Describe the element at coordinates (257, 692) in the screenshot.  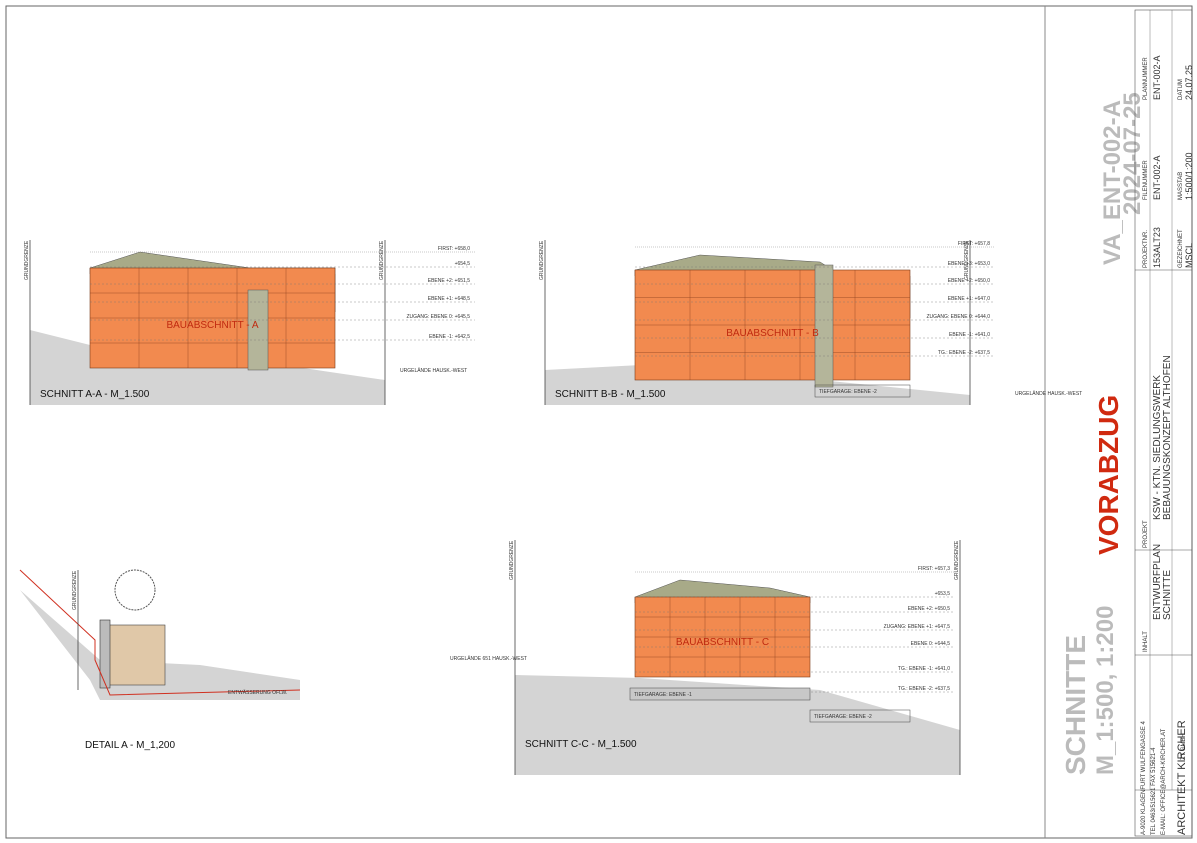
I see `drainage-label: ENTWÄSSERUNG OFLW.` at that location.